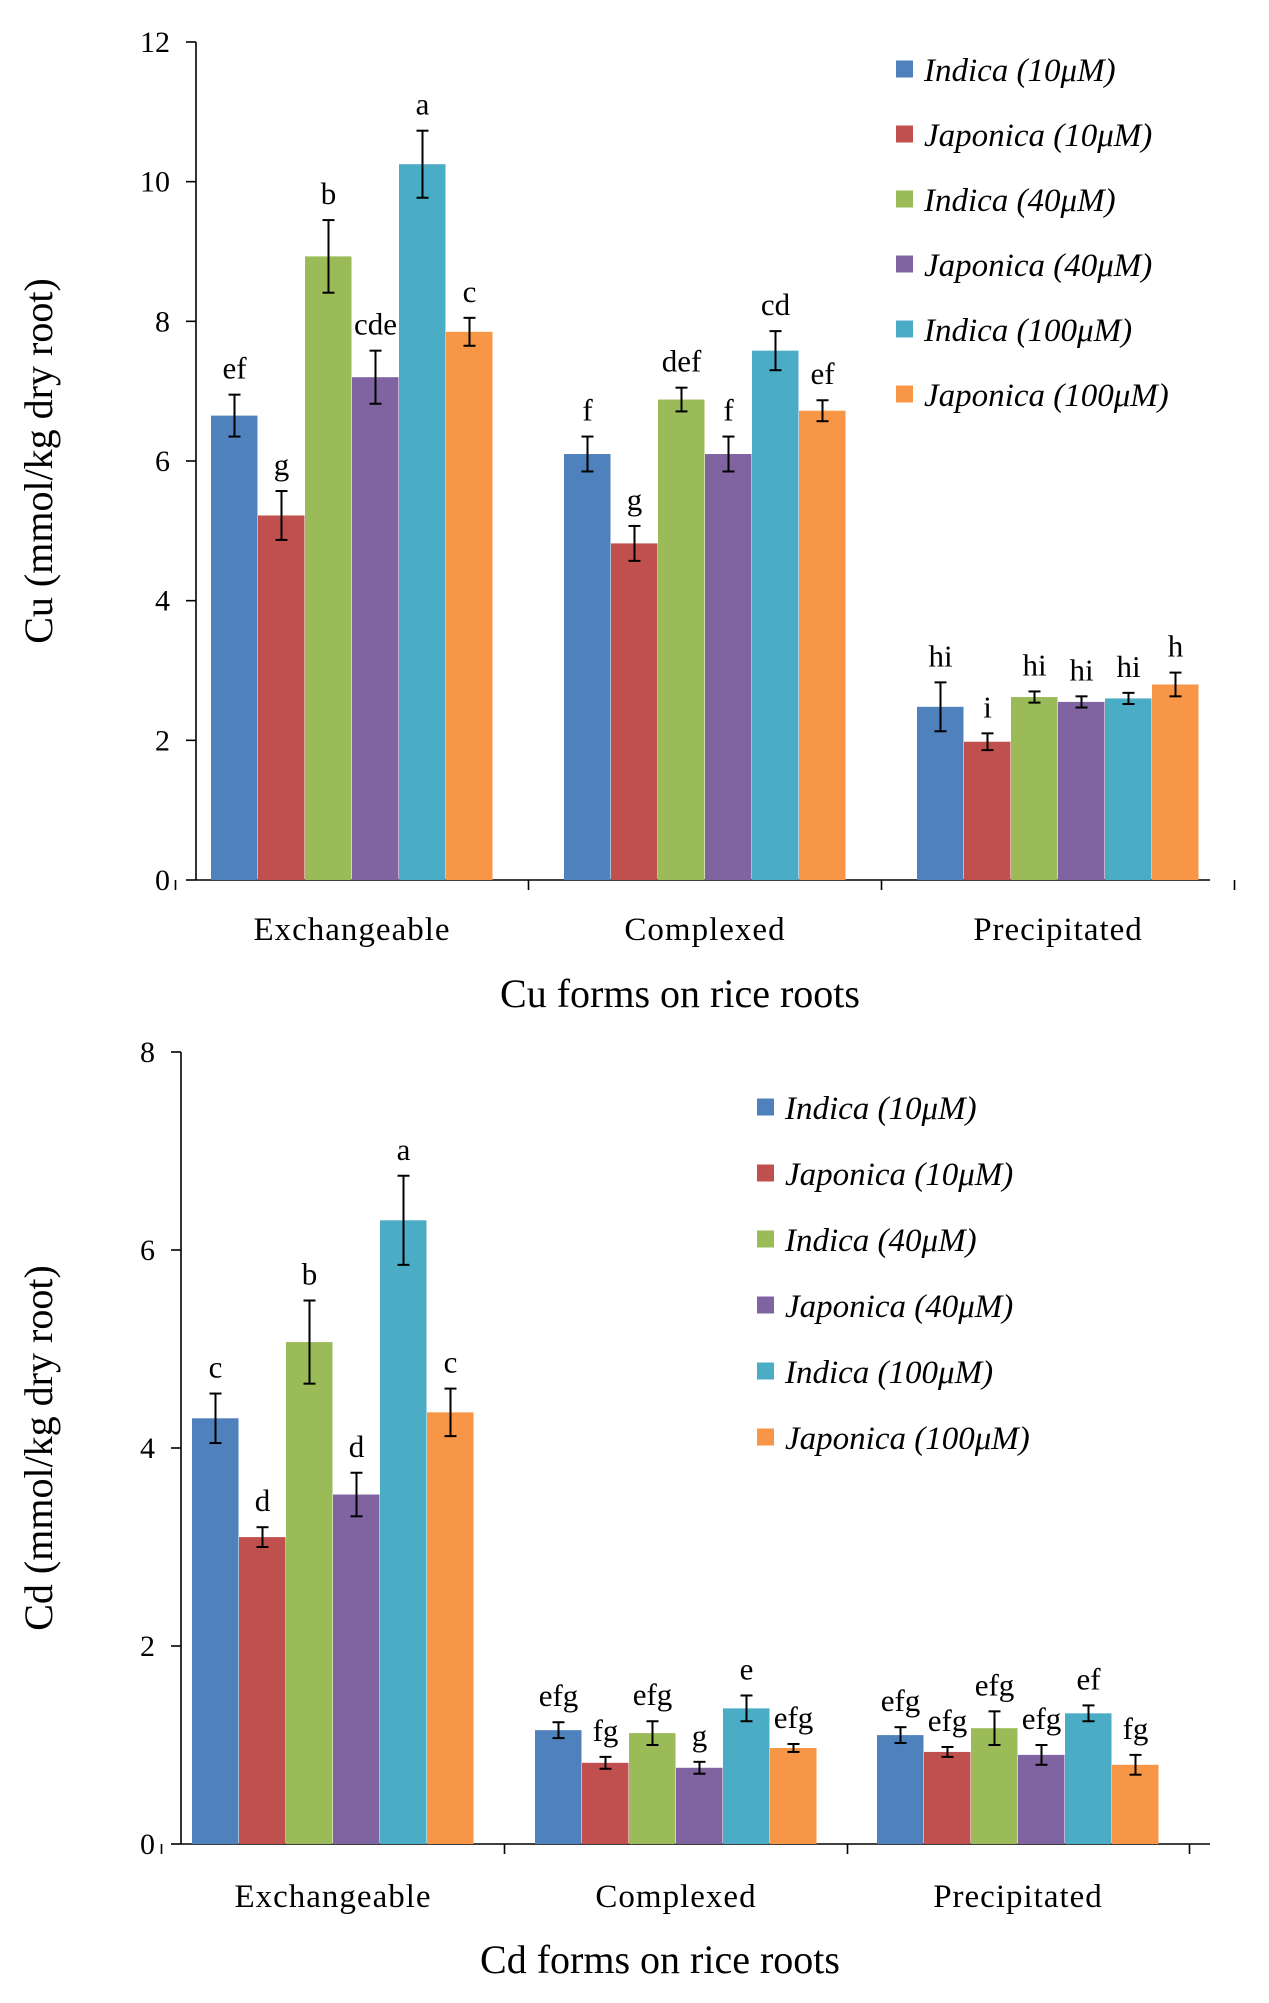 The height and width of the screenshot is (2003, 1269). I want to click on y-tick-label: 12, so click(155, 42).